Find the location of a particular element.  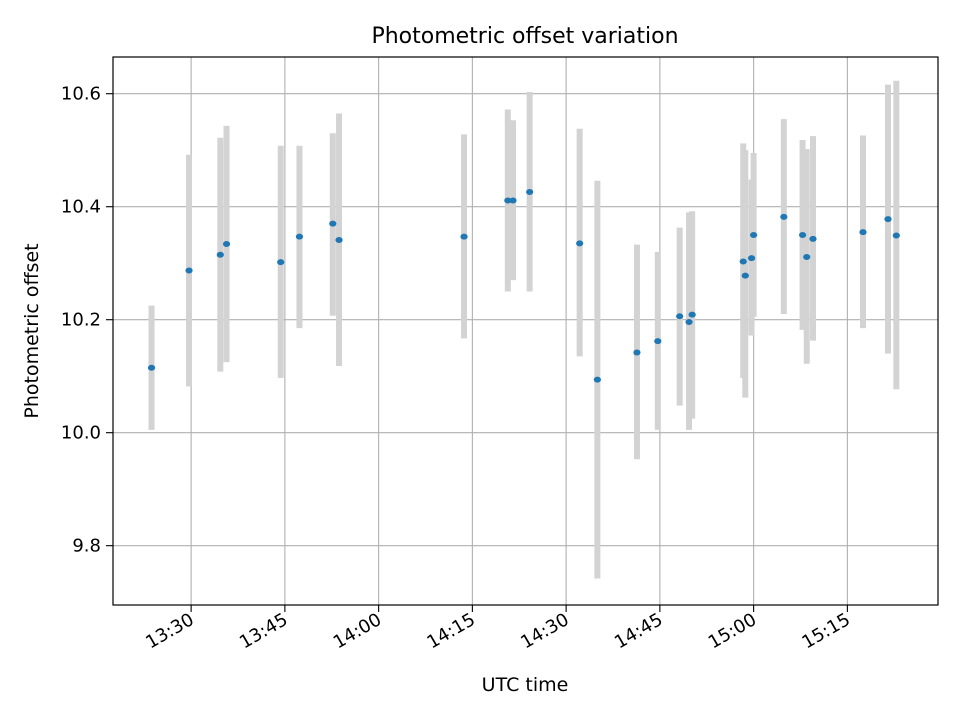

y-tick-label: 10.2 is located at coordinates (81, 320).